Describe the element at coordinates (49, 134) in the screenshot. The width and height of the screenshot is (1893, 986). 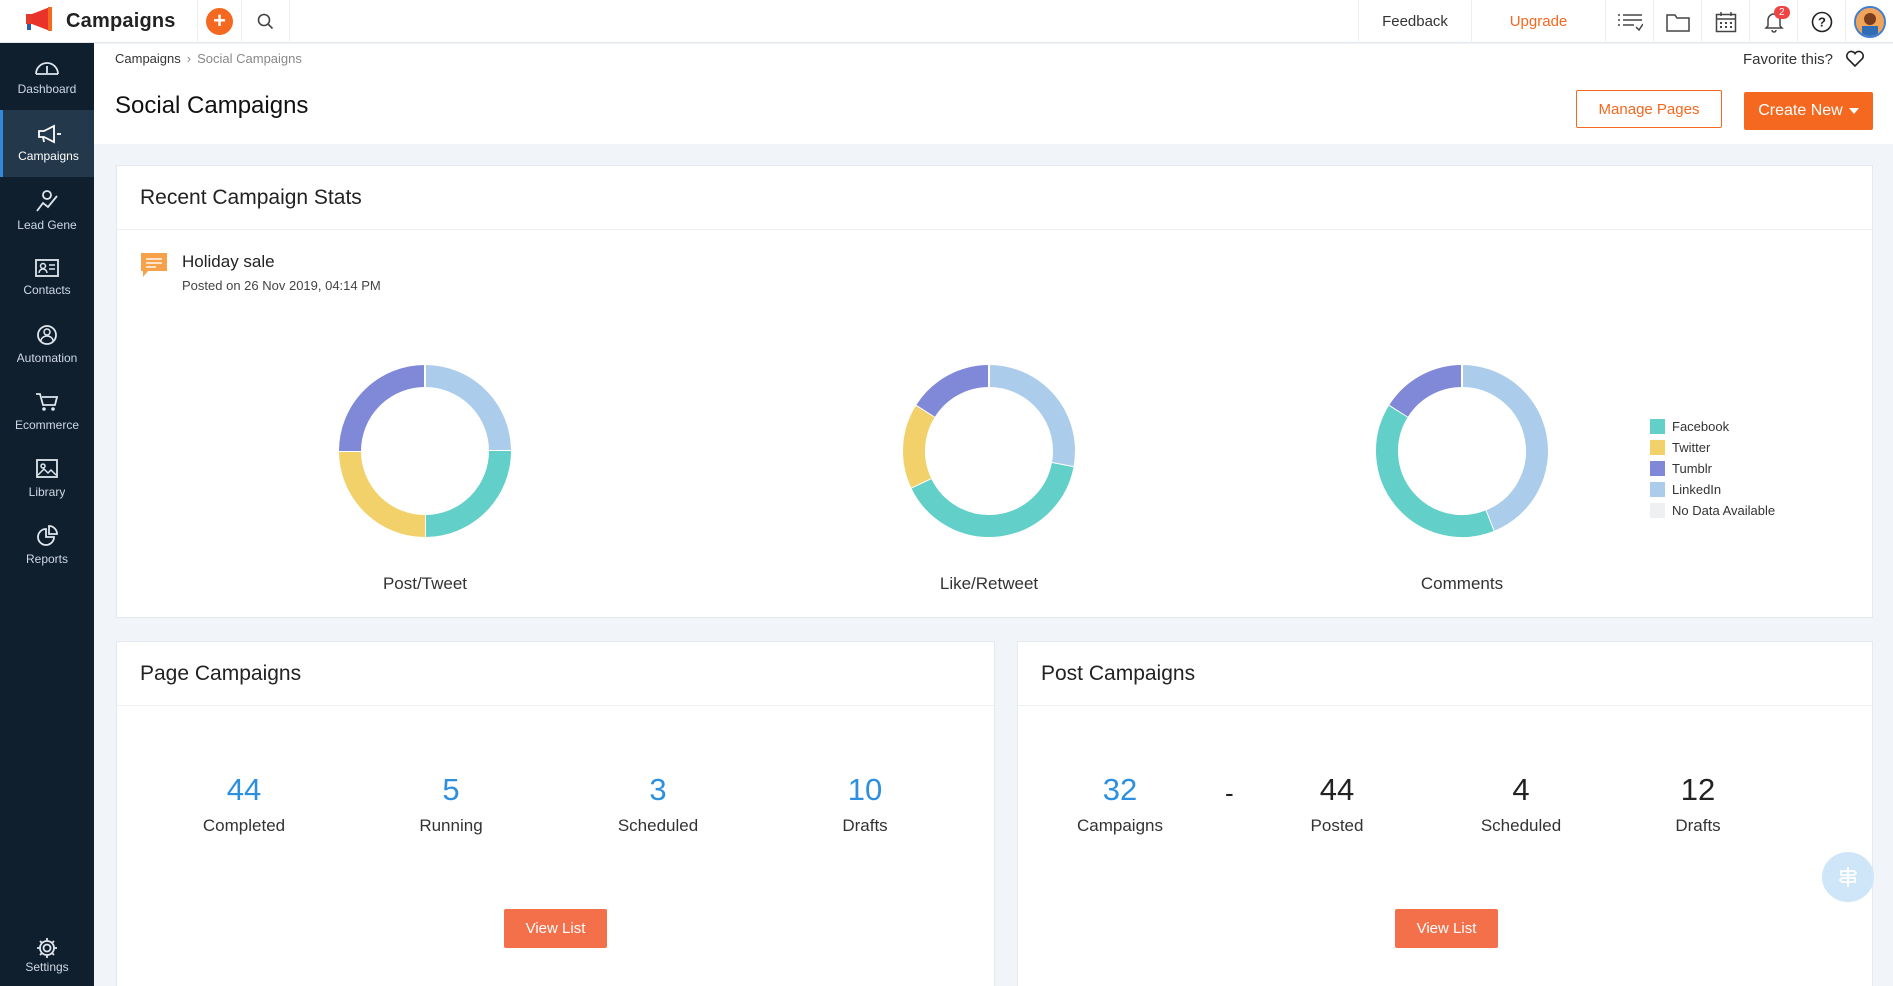
I see `megaphone-icon` at that location.